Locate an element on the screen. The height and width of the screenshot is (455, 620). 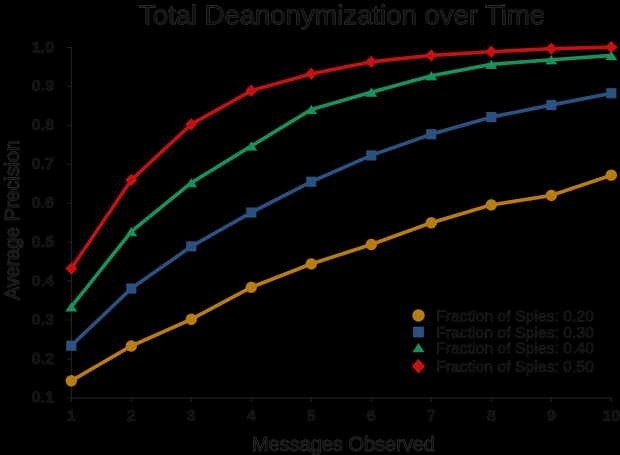
svg-text: 6 is located at coordinates (371, 416).